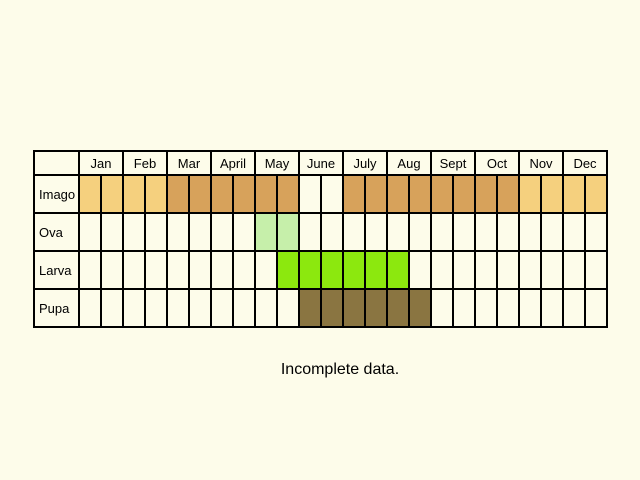  Describe the element at coordinates (56, 270) in the screenshot. I see `stage-label: Larva` at that location.